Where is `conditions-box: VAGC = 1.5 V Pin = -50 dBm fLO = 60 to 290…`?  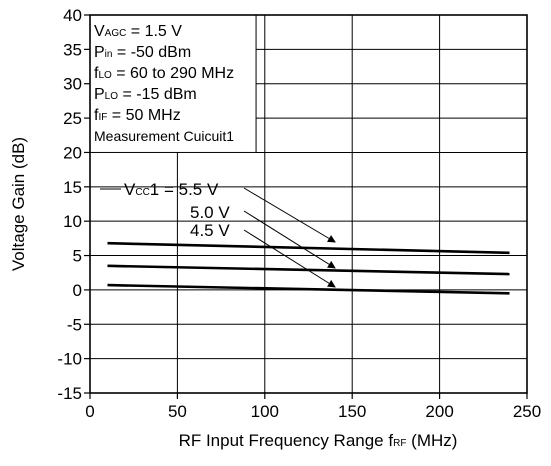
conditions-box: VAGC = 1.5 V Pin = -50 dBm fLO = 60 to 290… is located at coordinates (173, 83).